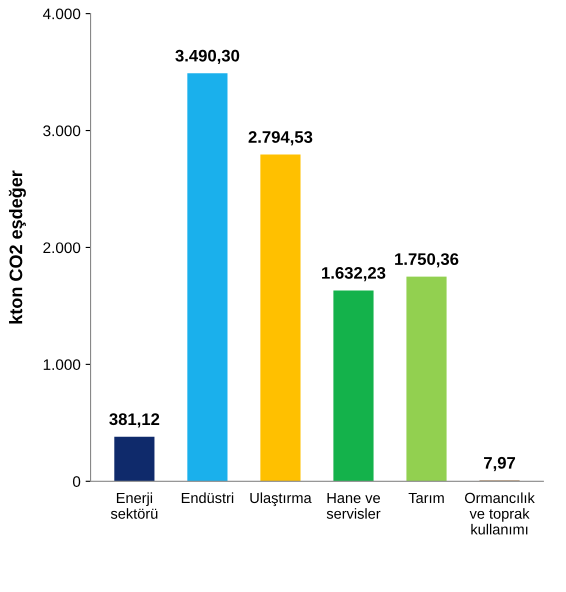  I want to click on y-tick-label: 3.000, so click(61, 130).